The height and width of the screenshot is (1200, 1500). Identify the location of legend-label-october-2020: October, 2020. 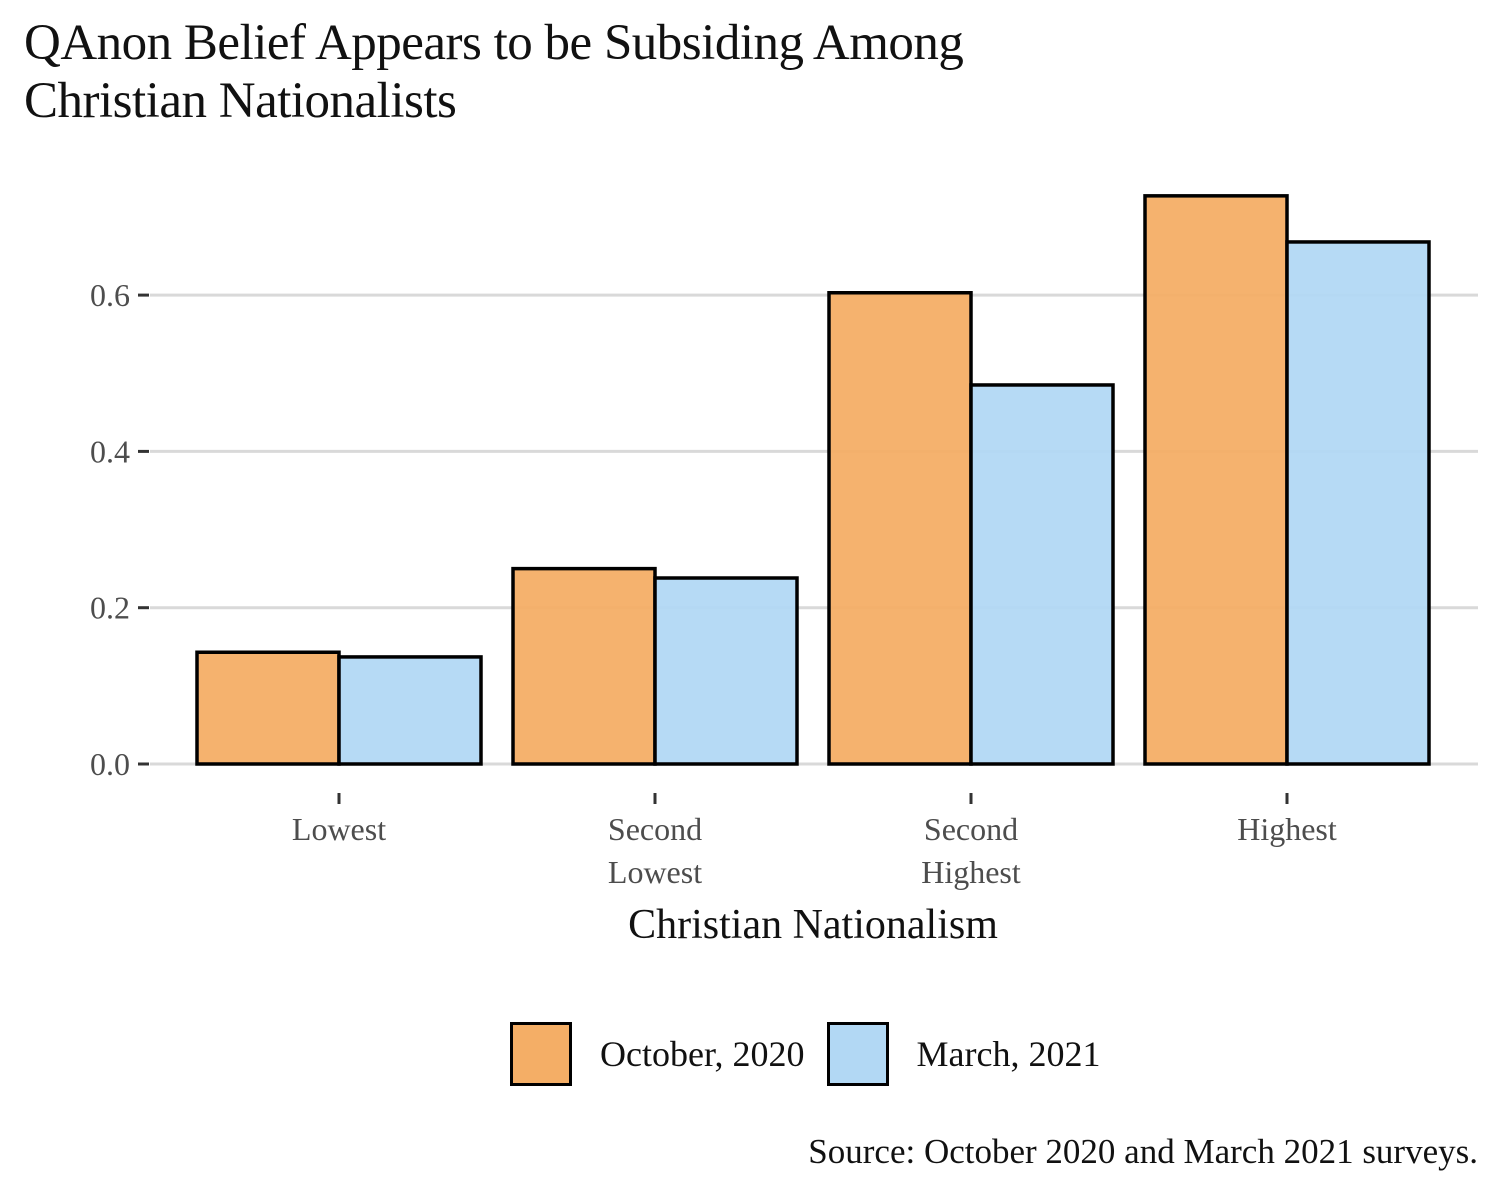
(702, 1054).